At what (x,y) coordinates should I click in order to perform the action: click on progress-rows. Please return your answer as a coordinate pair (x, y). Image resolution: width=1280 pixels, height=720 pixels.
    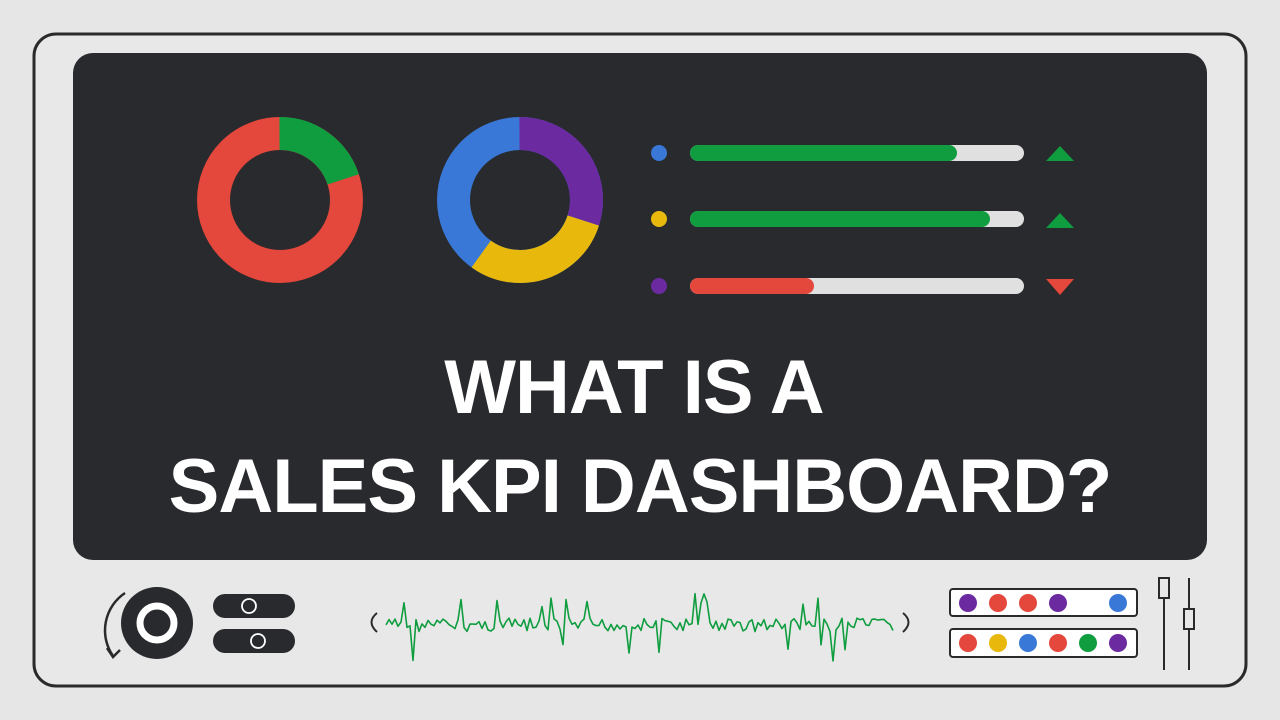
    Looking at the image, I should click on (862, 220).